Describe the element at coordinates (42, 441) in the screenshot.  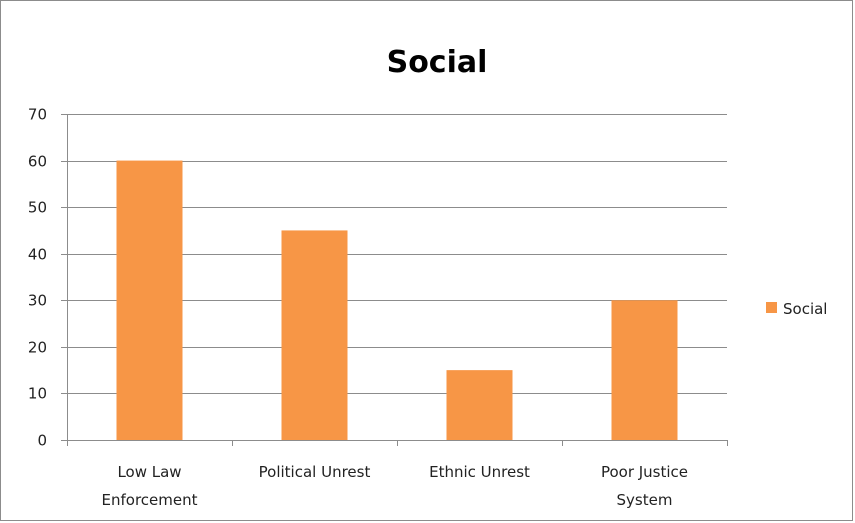
I see `y-tick-label: 0` at that location.